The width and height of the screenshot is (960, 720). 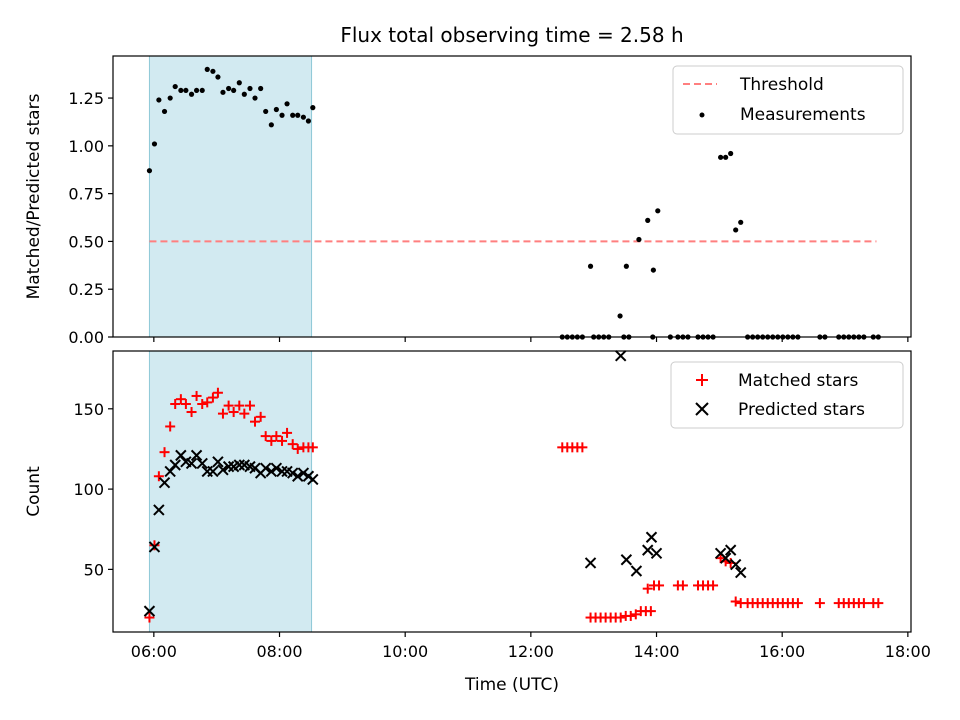 What do you see at coordinates (781, 85) in the screenshot?
I see `legend-threshold-label: Threshold` at bounding box center [781, 85].